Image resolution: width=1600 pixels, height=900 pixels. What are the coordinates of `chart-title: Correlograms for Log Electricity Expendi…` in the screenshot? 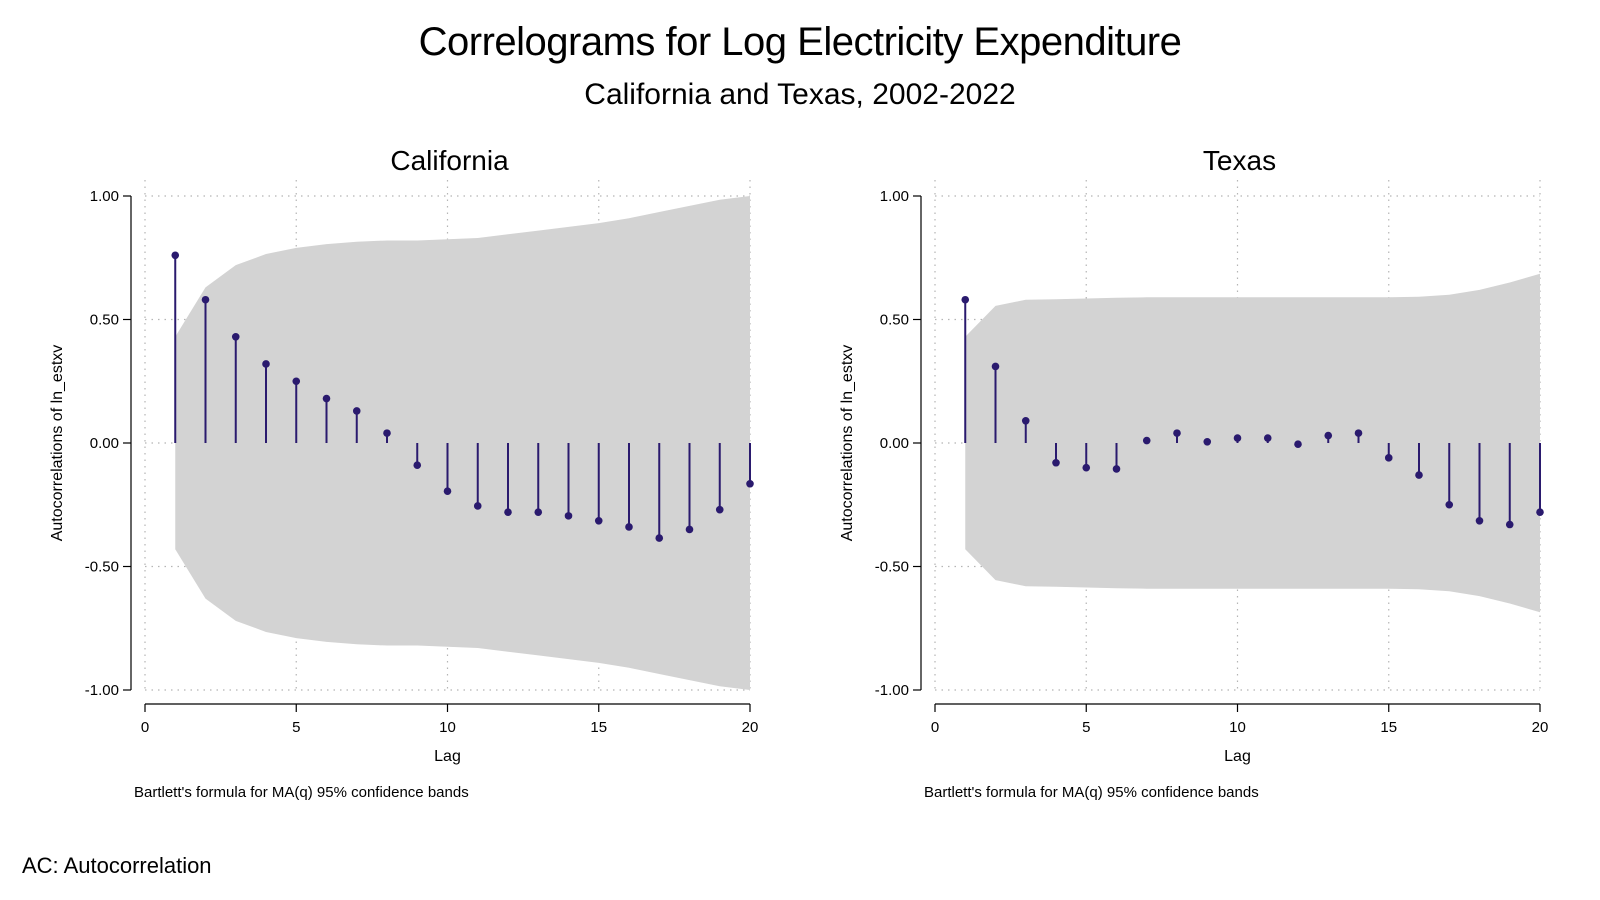 It's located at (800, 42).